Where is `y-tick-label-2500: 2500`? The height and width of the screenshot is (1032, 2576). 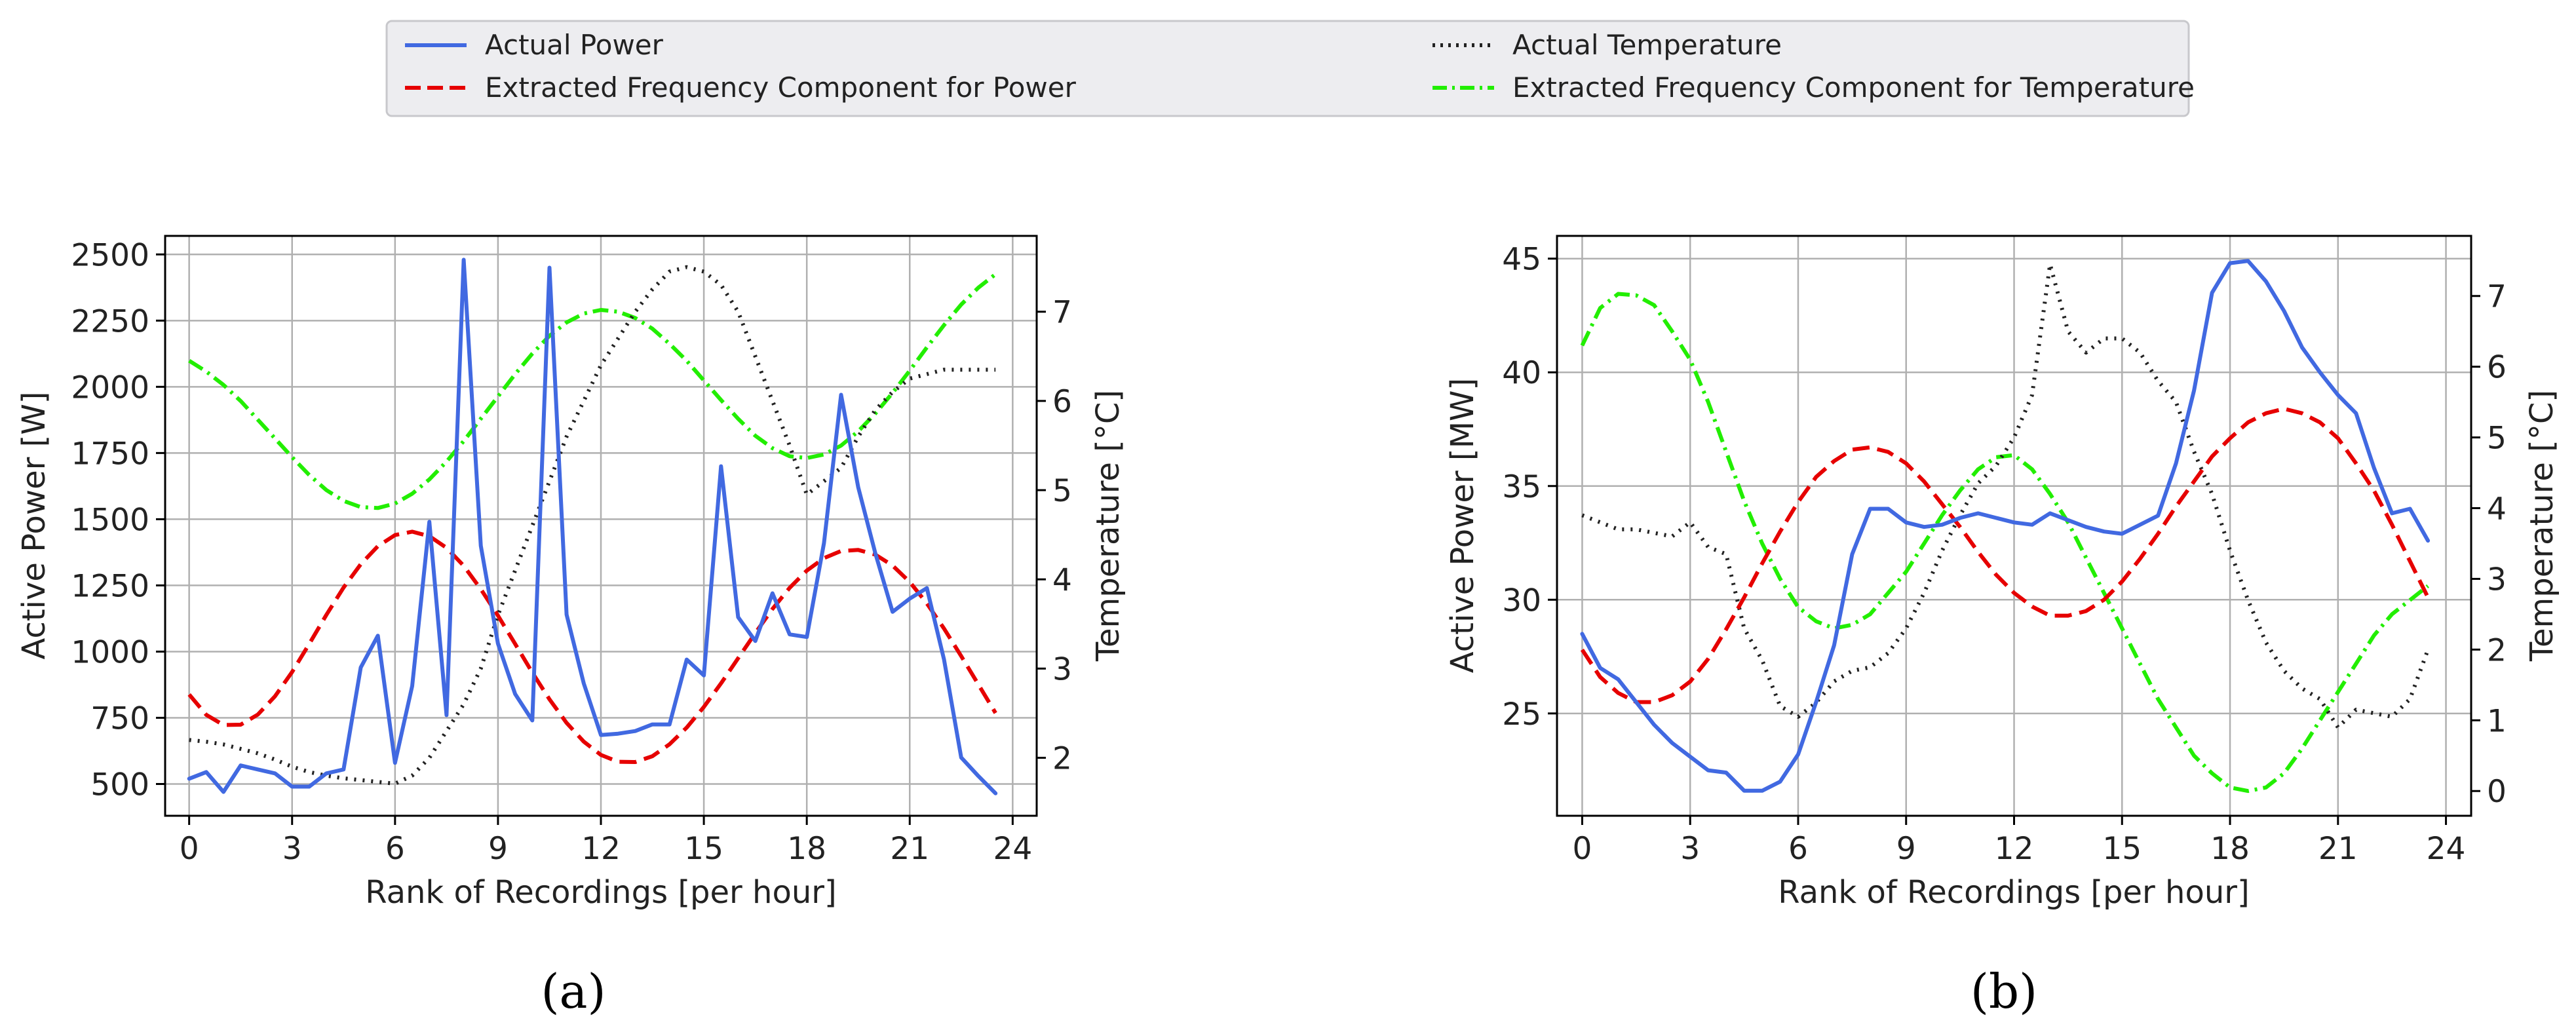 y-tick-label-2500: 2500 is located at coordinates (110, 255).